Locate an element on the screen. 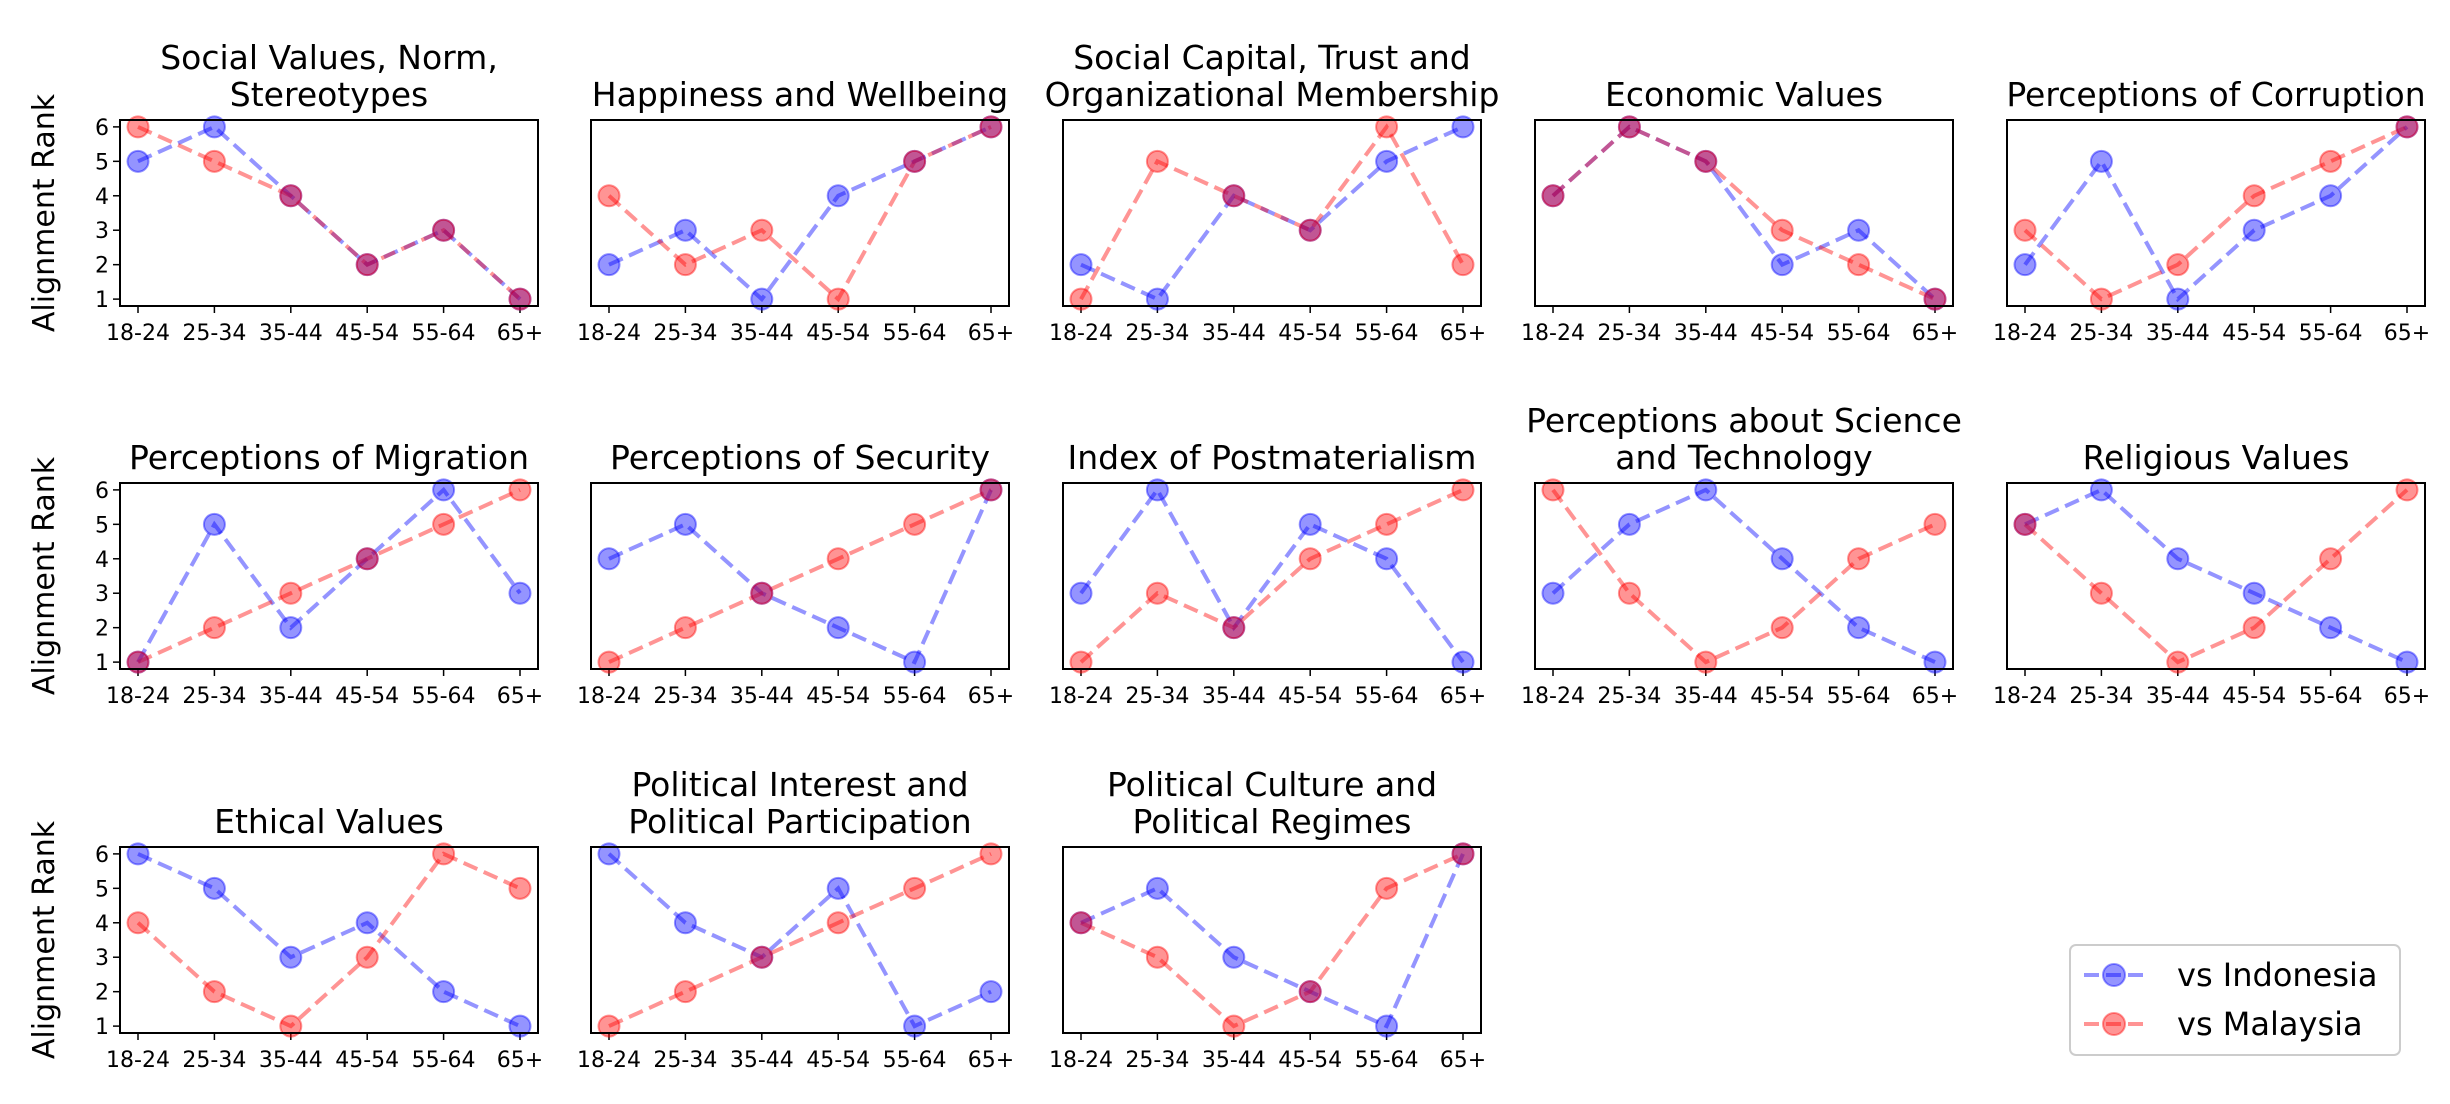  panel-title: Political Participation is located at coordinates (799, 821).